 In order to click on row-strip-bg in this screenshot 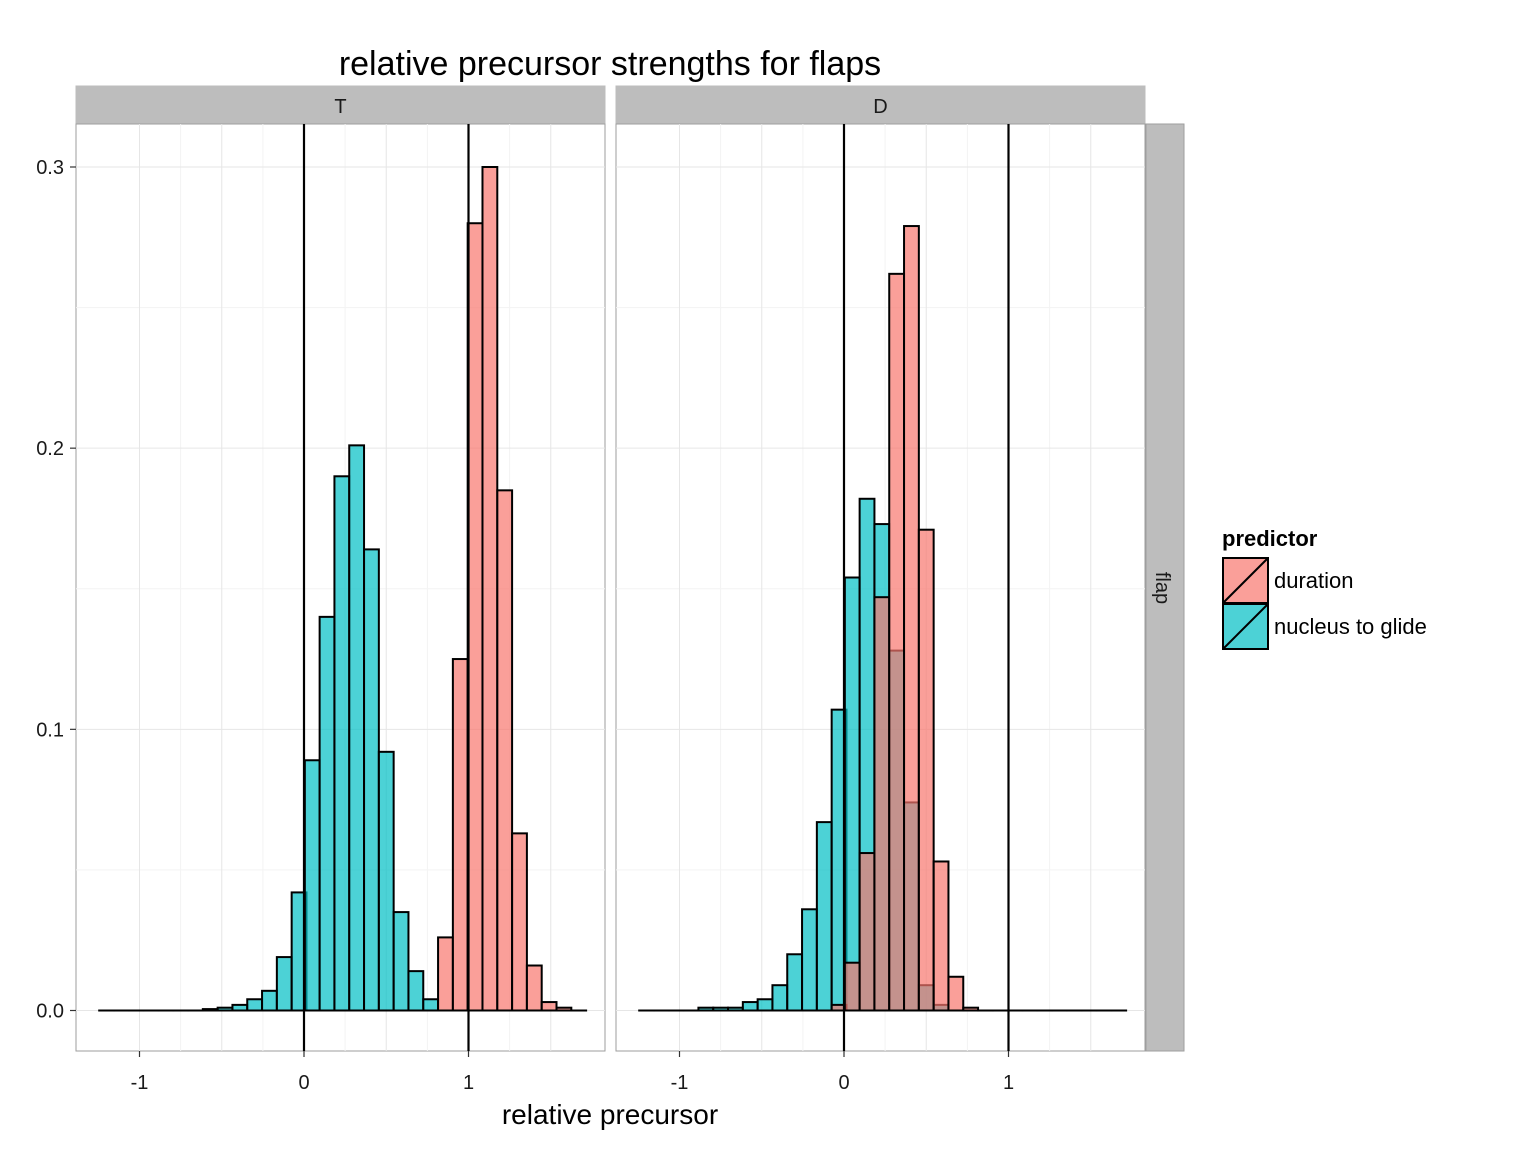, I will do `click(1165, 587)`.